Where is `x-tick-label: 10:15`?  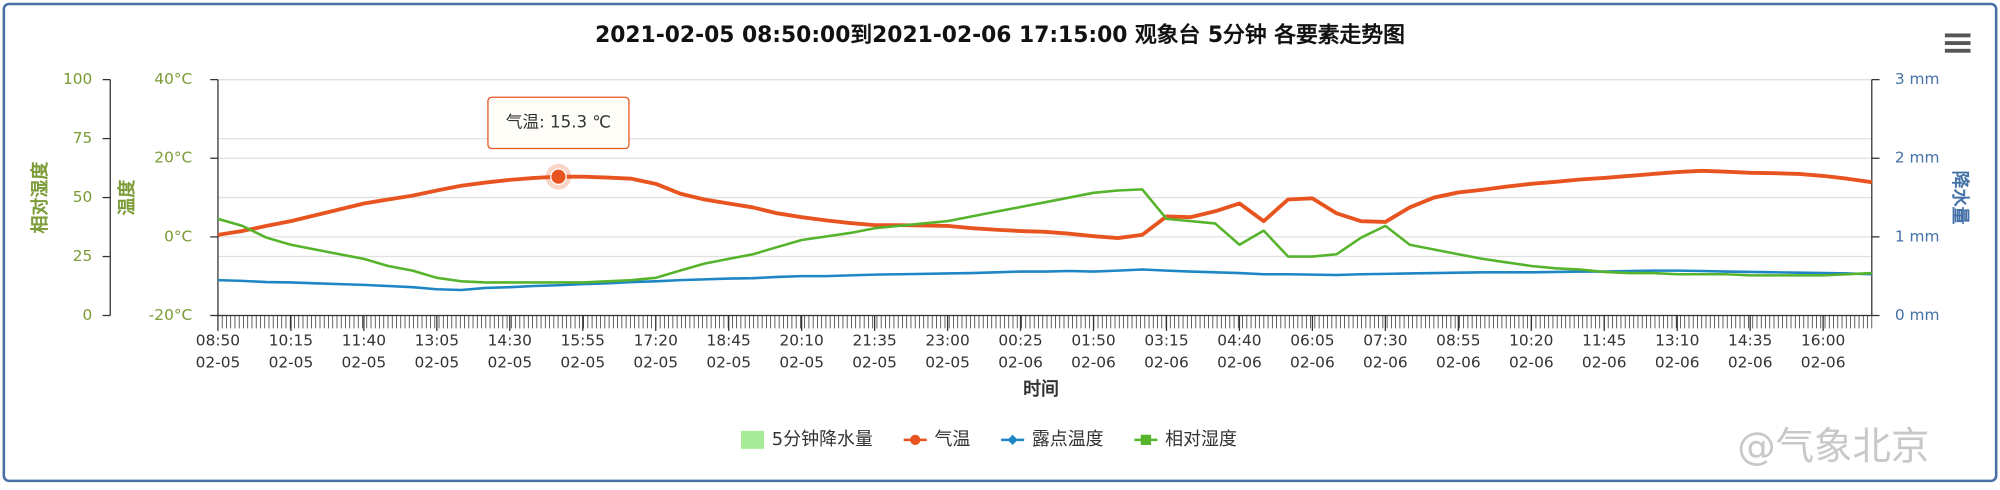
x-tick-label: 10:15 is located at coordinates (291, 341).